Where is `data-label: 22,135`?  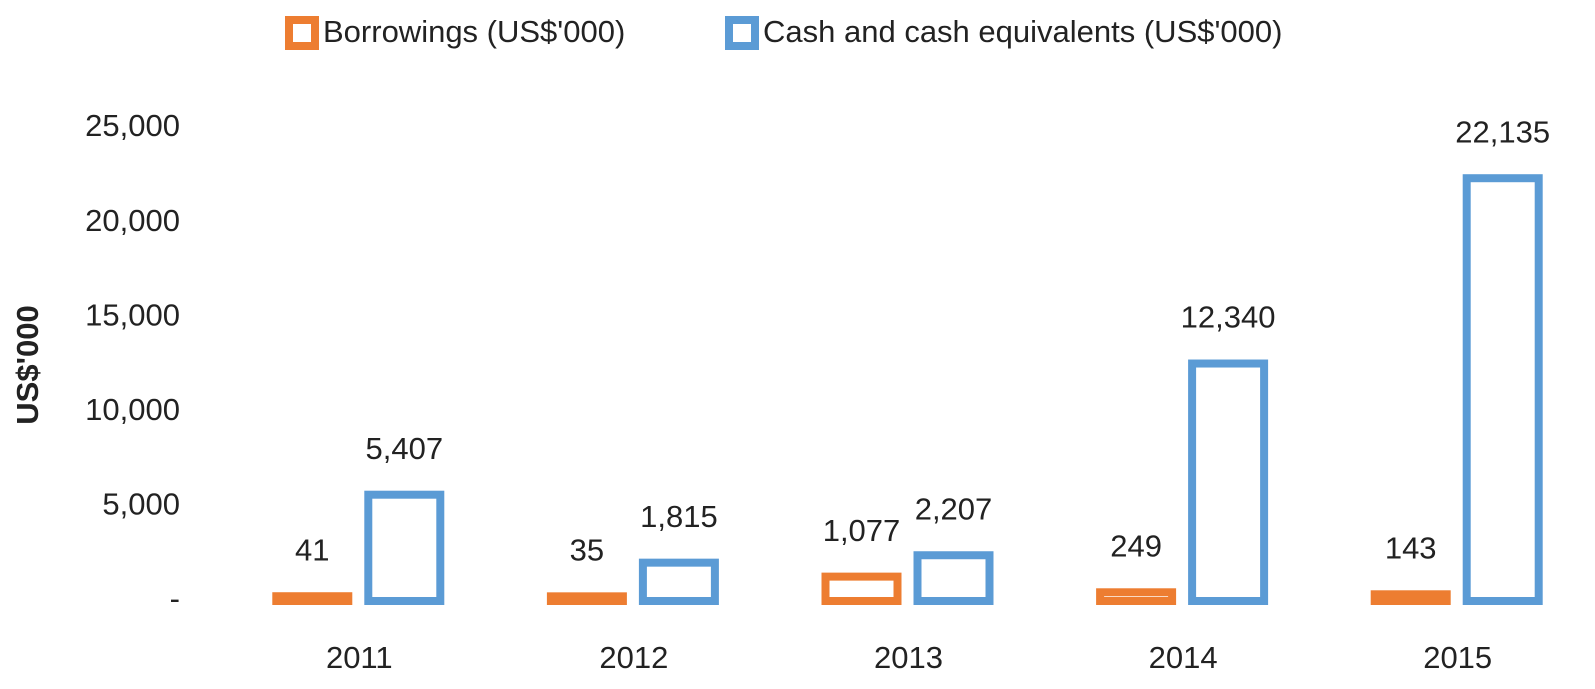
data-label: 22,135 is located at coordinates (1502, 131).